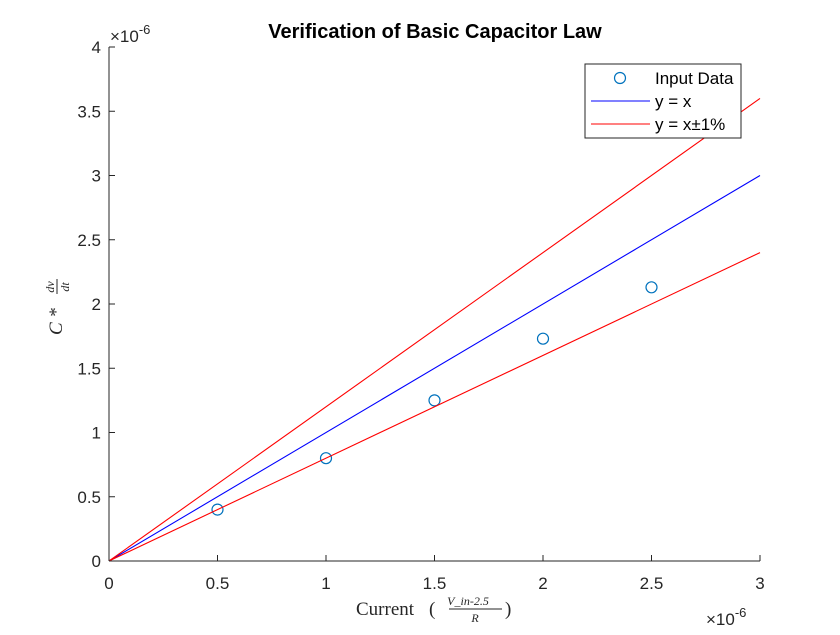  Describe the element at coordinates (89, 111) in the screenshot. I see `y-tick-label: 3.5` at that location.